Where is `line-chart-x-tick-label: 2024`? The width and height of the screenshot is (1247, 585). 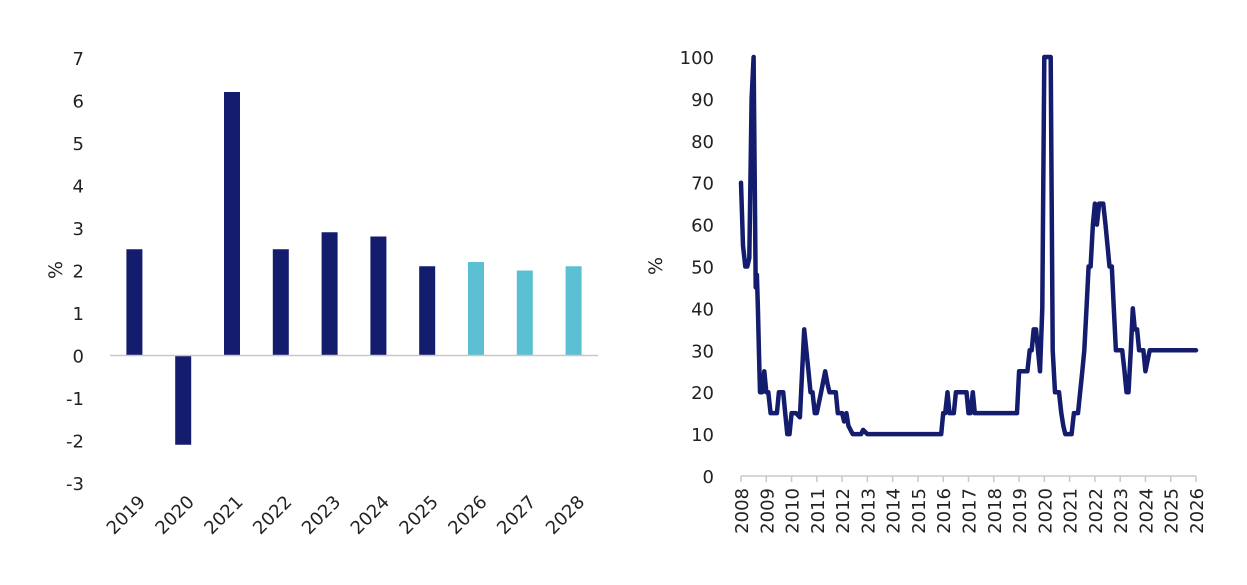 line-chart-x-tick-label: 2024 is located at coordinates (1146, 511).